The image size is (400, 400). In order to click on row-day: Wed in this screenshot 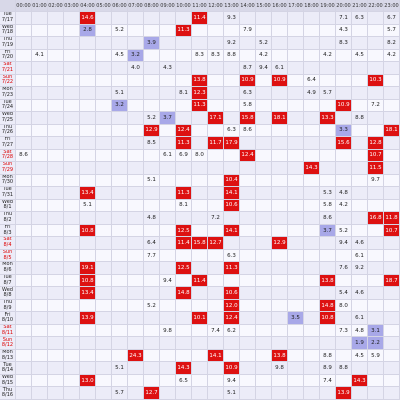, I will do `click(7, 27)`.